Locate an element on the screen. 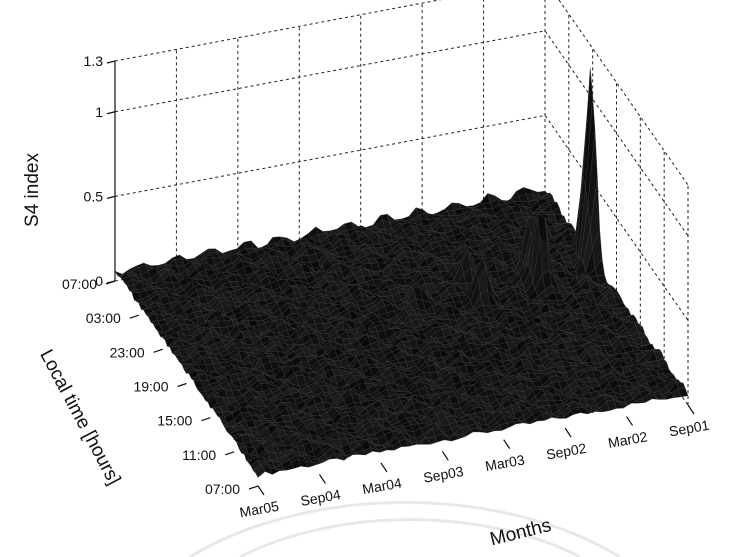  x-tick-label: Sep04 is located at coordinates (320, 497).